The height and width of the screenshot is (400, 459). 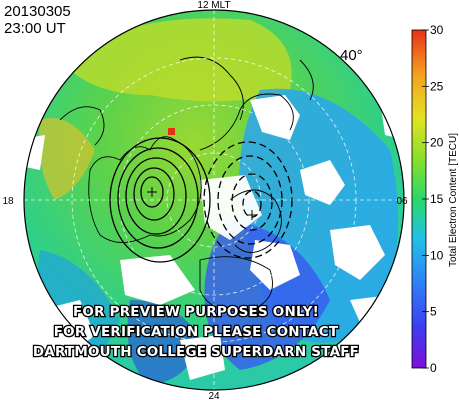 What do you see at coordinates (196, 352) in the screenshot?
I see `watermark-line-3: DARTMOUTH COLLEGE SUPERDARN STAFF` at bounding box center [196, 352].